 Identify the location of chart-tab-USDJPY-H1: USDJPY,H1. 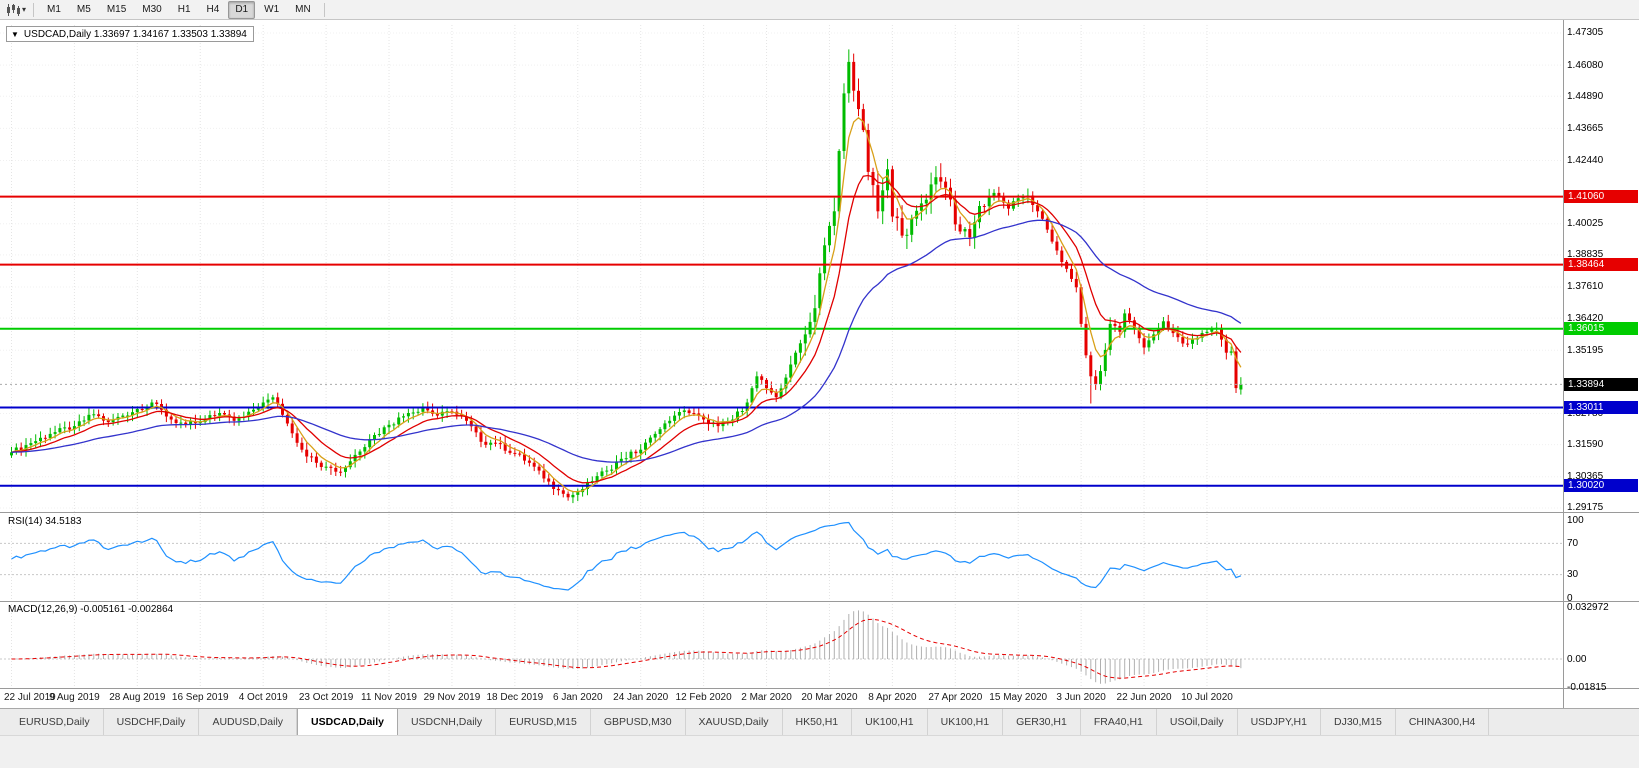
(1279, 722).